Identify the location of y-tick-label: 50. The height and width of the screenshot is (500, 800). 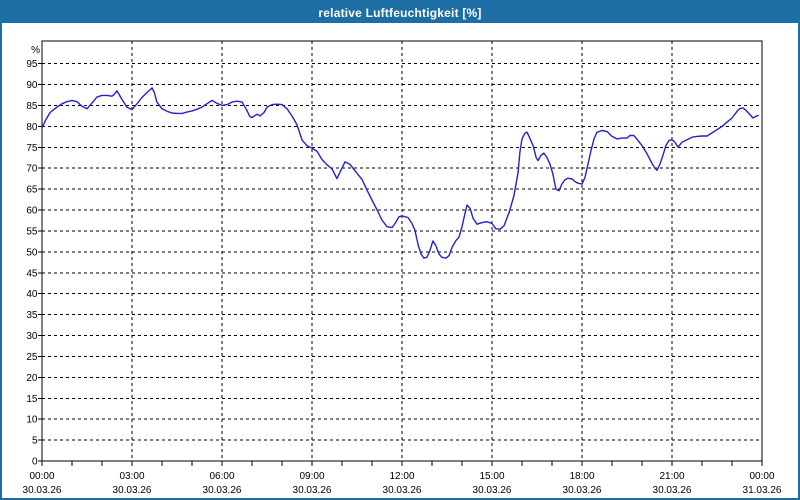
(32, 252).